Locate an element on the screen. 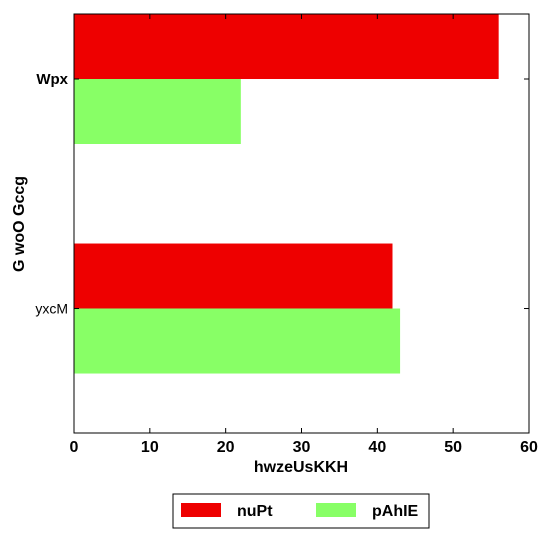 Image resolution: width=553 pixels, height=553 pixels. legend: nuPt pAhIE is located at coordinates (301, 511).